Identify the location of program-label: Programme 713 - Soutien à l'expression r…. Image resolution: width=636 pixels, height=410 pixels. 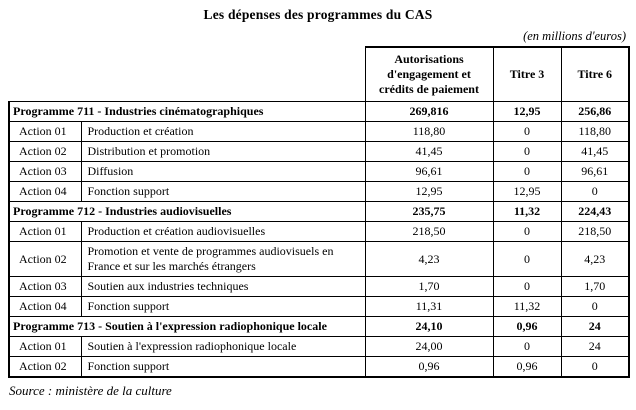
(187, 326).